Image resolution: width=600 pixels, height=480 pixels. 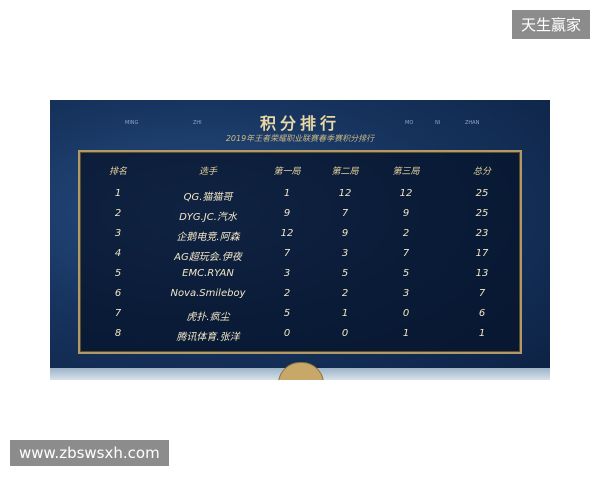 What do you see at coordinates (299, 123) in the screenshot?
I see `title: 积分排行` at bounding box center [299, 123].